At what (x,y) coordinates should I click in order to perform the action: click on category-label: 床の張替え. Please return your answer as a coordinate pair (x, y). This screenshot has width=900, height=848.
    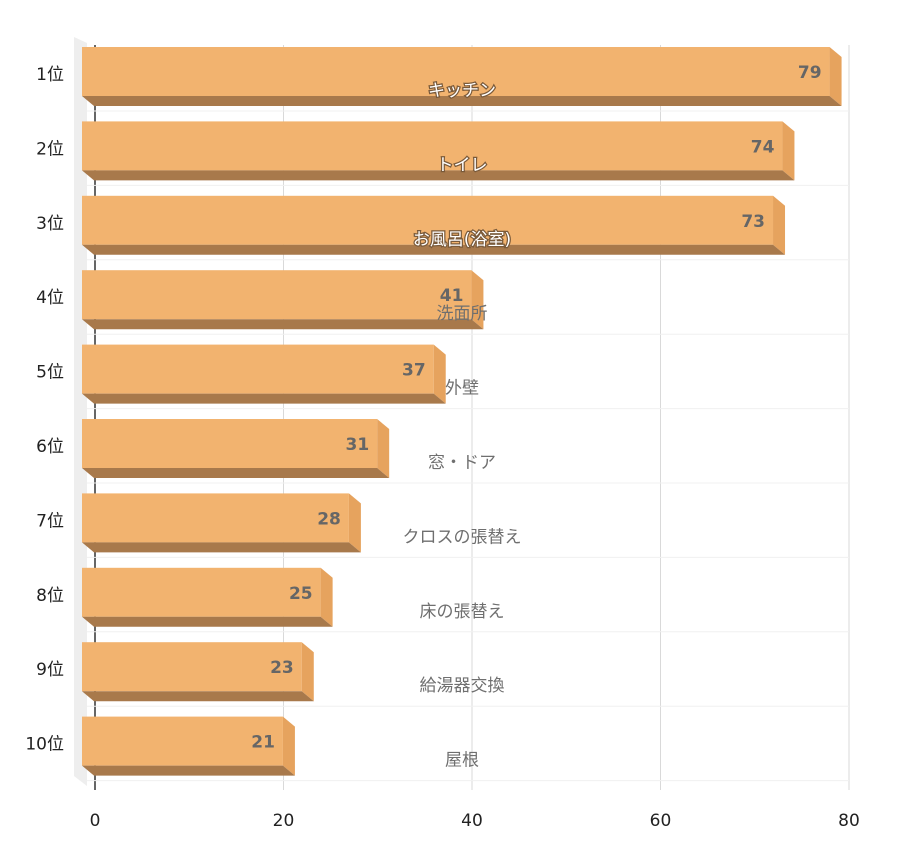
    Looking at the image, I should click on (462, 612).